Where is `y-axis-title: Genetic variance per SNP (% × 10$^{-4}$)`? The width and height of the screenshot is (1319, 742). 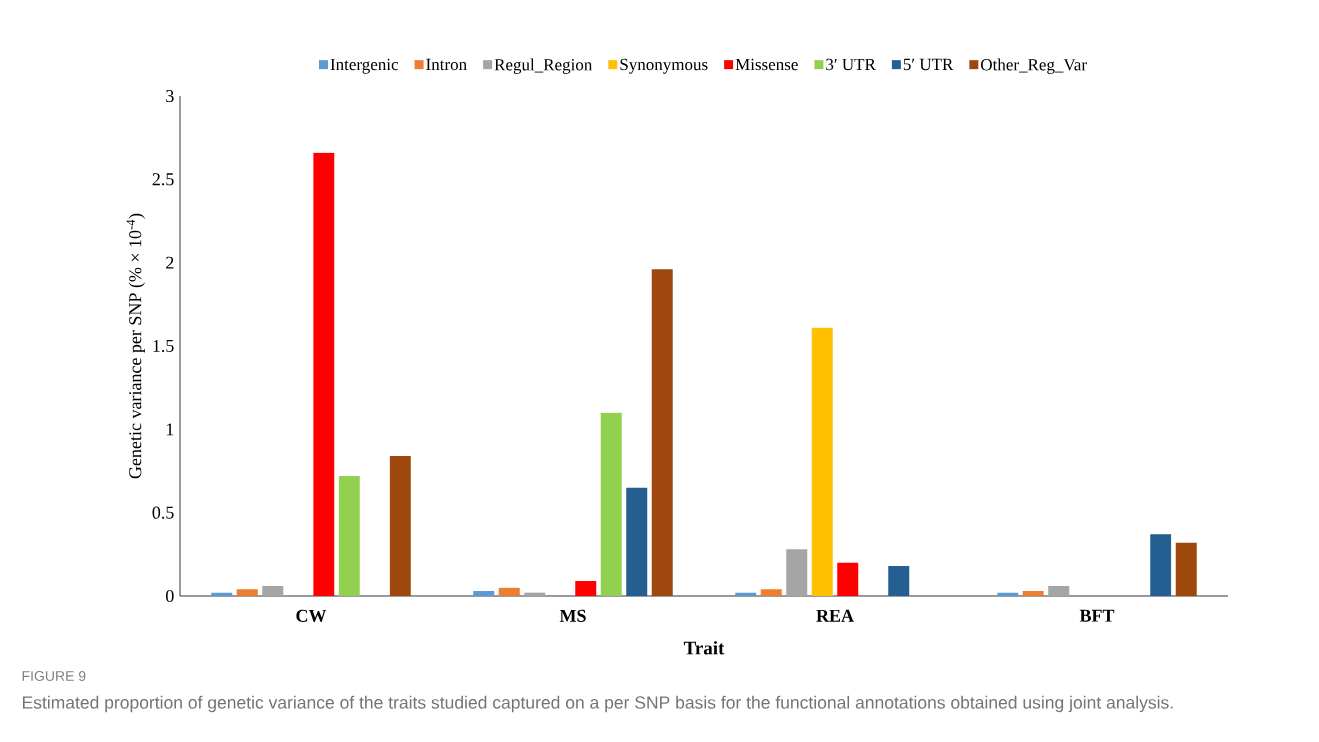
y-axis-title: Genetic variance per SNP (% × 10$^{-4}$) is located at coordinates (135, 346).